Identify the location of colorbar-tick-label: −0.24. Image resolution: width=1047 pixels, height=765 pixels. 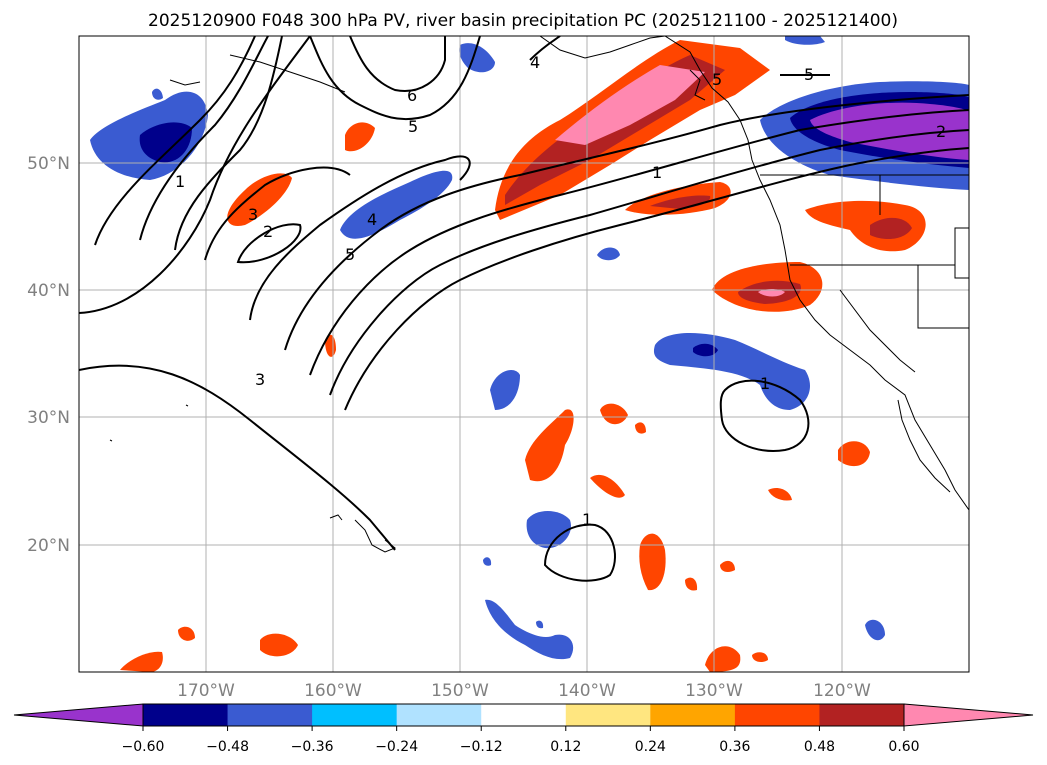
(396, 747).